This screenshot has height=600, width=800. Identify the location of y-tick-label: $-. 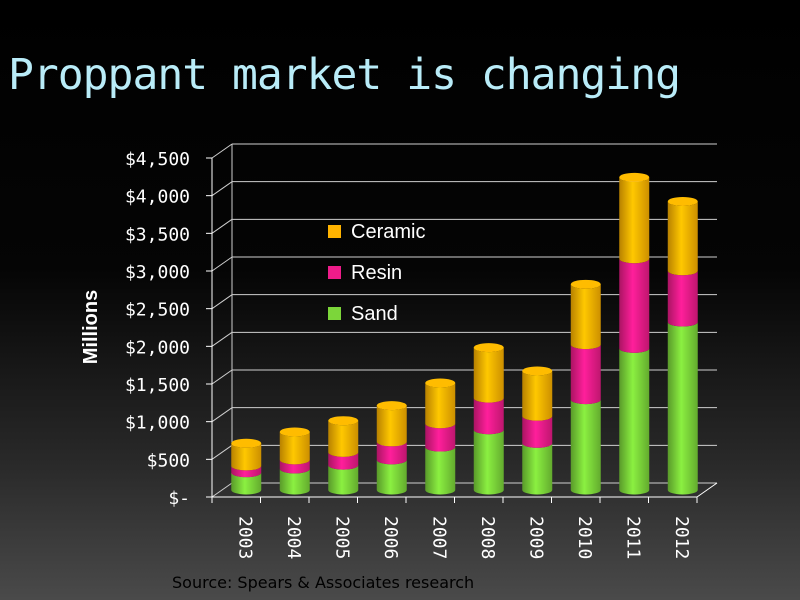
(179, 498).